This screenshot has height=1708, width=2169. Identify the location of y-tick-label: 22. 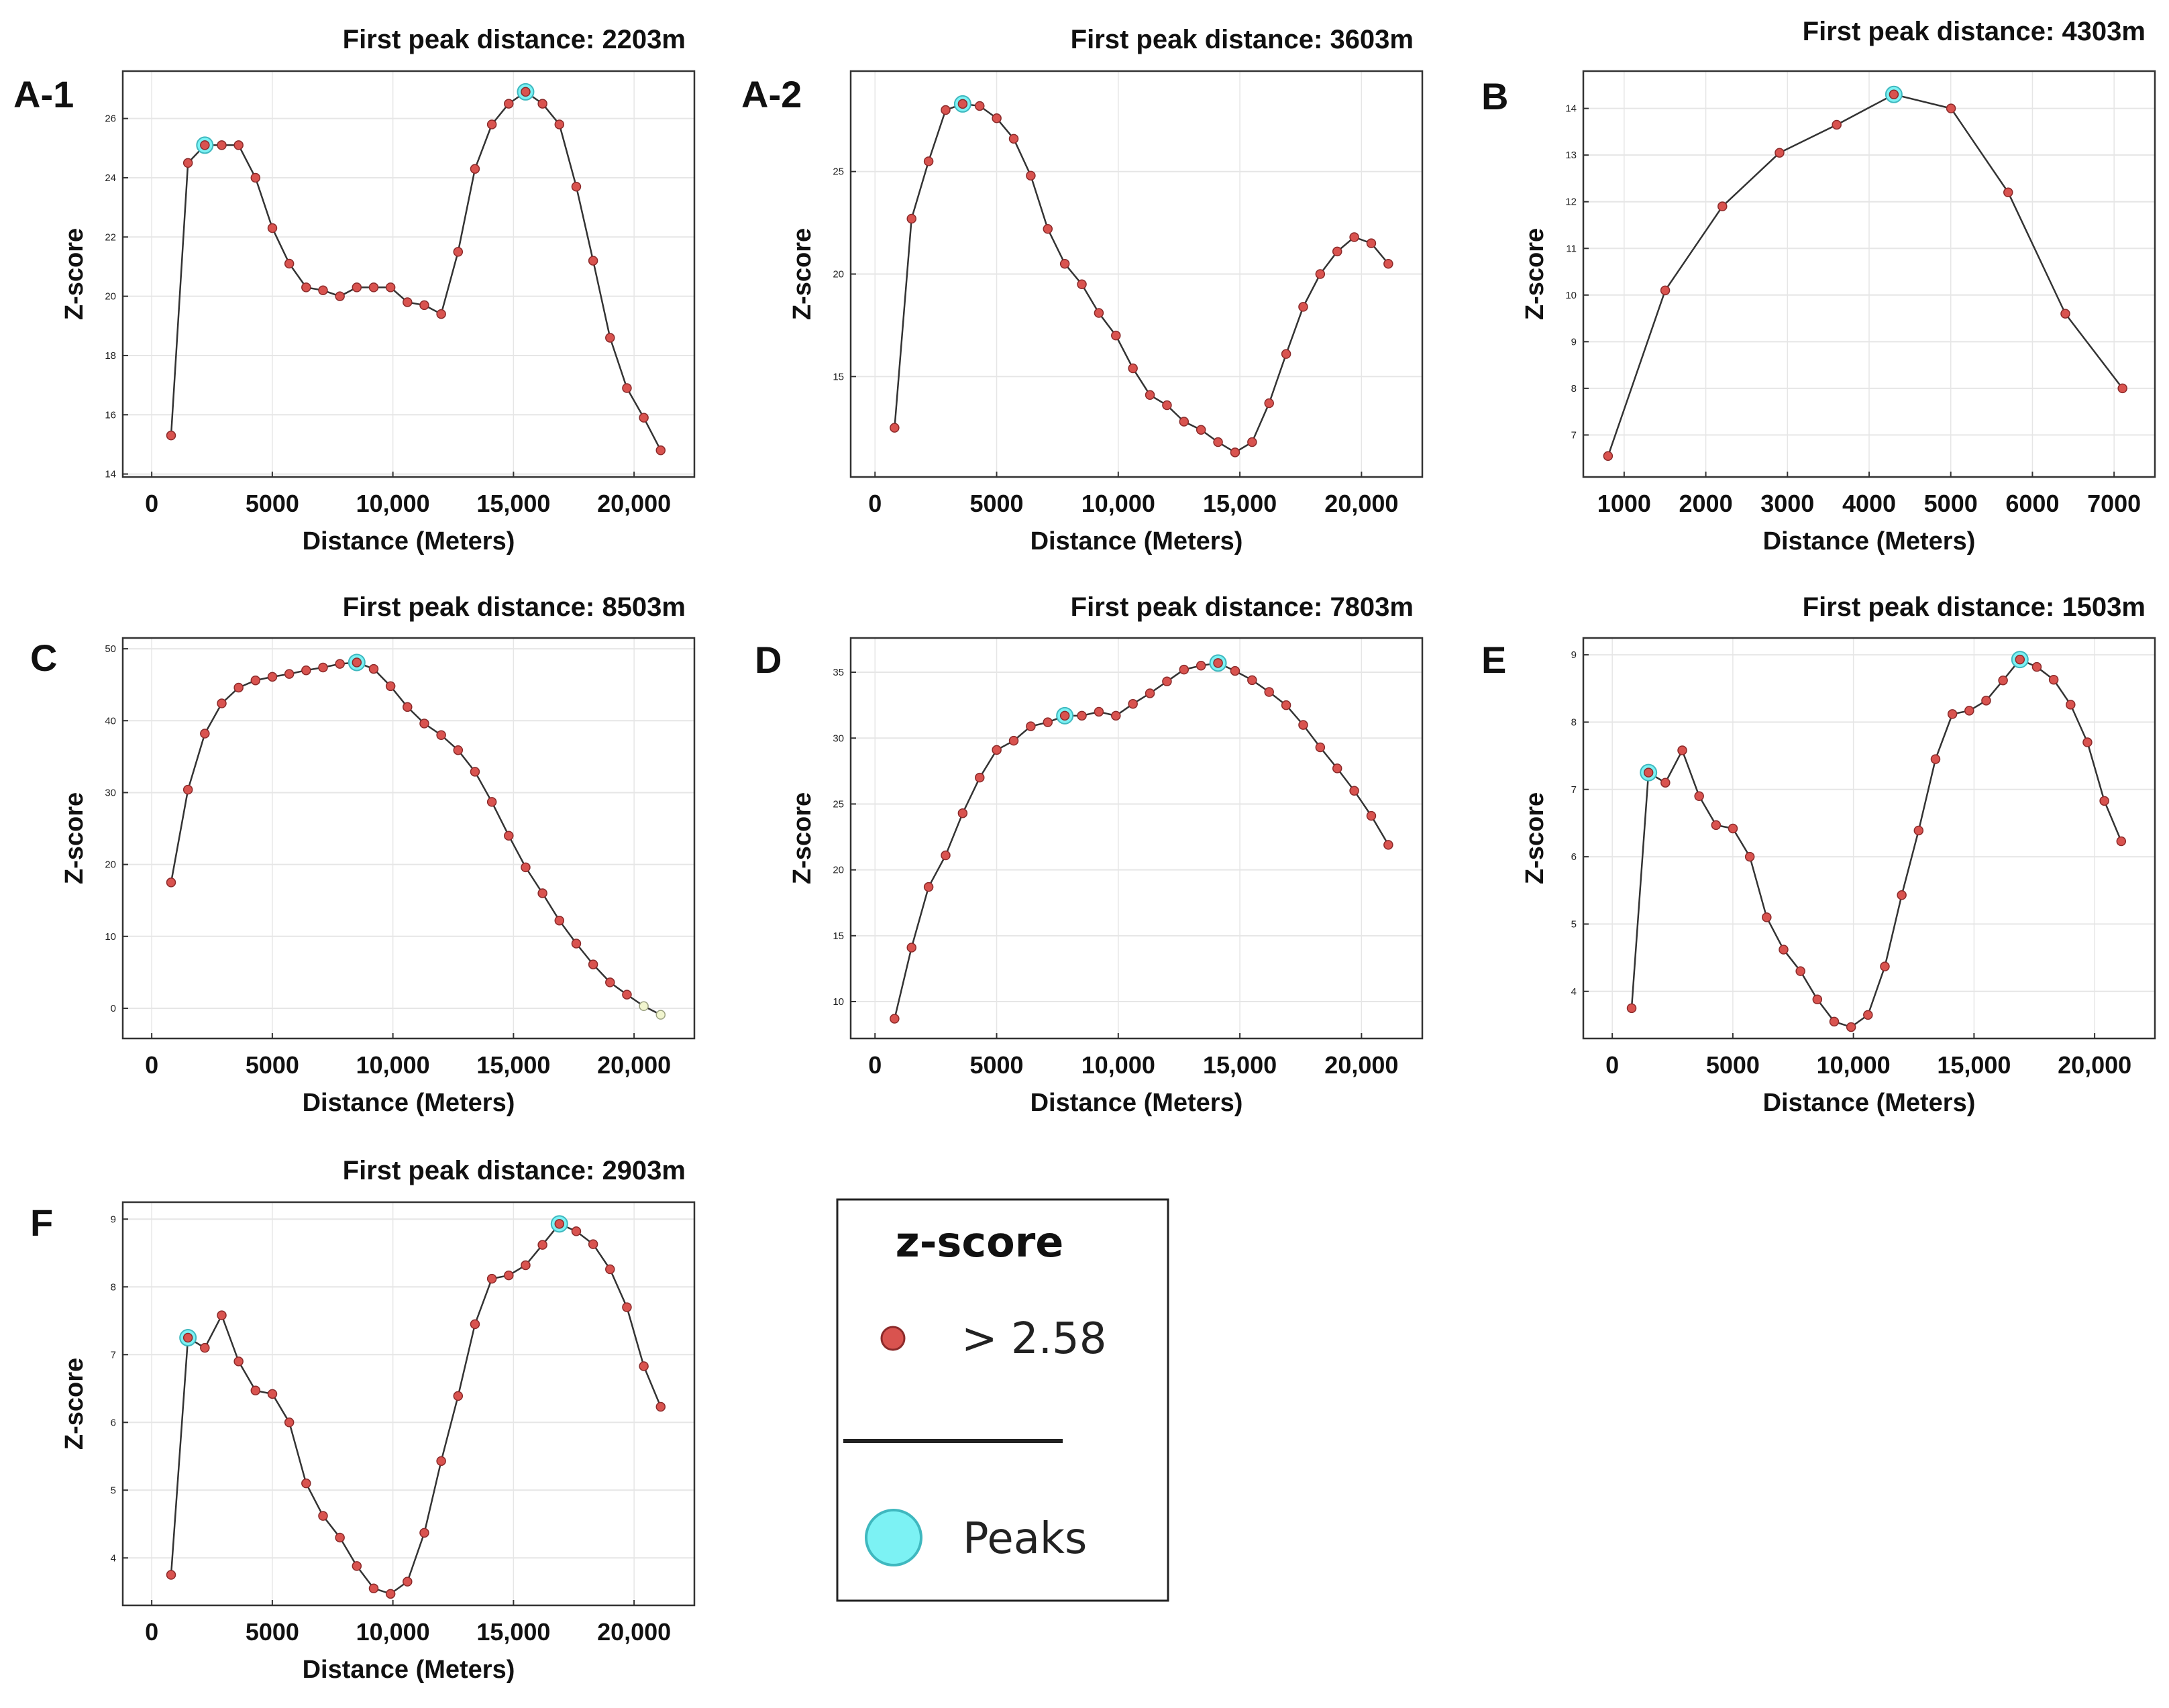
(110, 237).